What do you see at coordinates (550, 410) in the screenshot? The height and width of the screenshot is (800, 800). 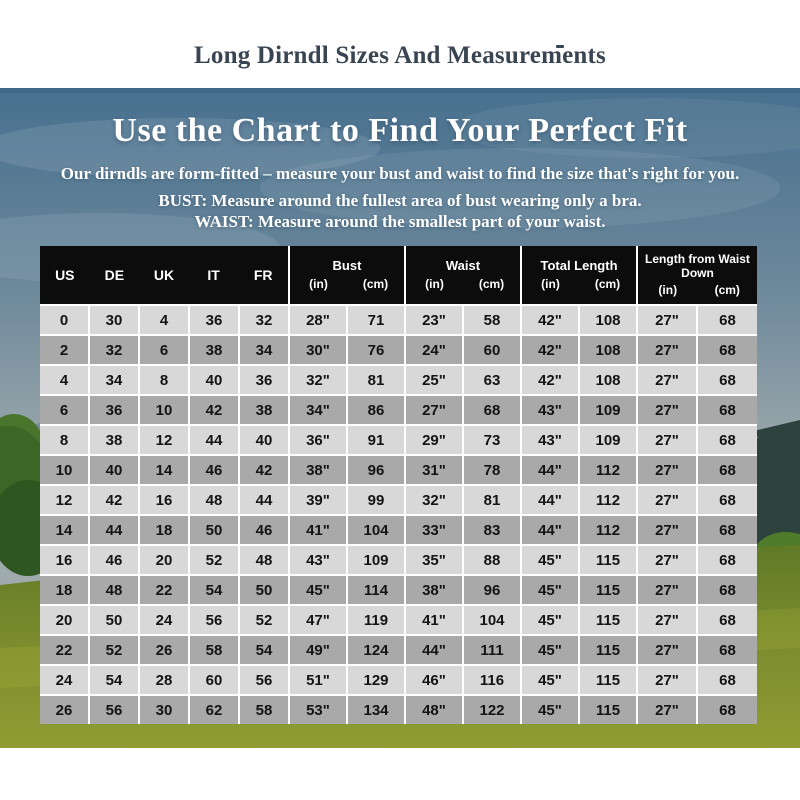 I see `table-cell: 43"` at bounding box center [550, 410].